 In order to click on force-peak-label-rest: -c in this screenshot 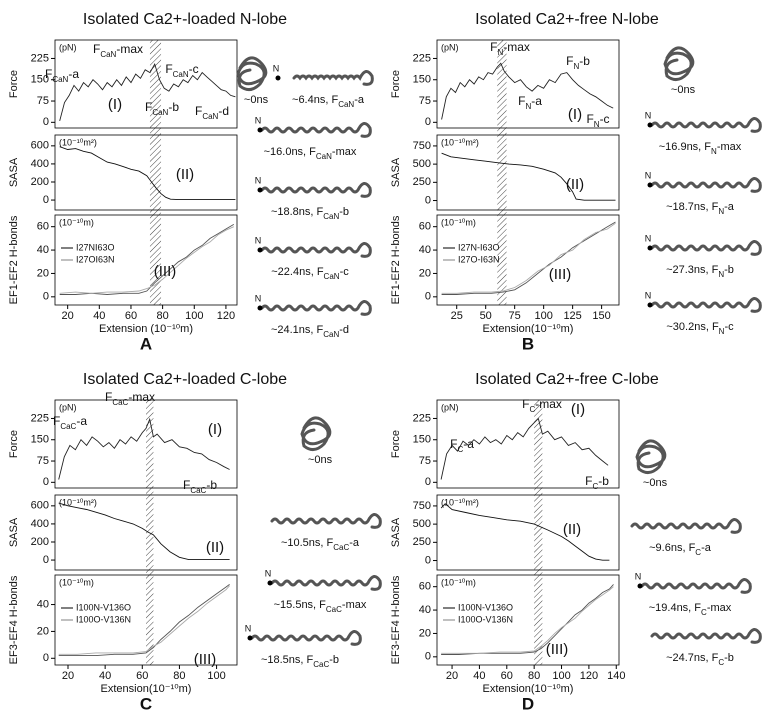, I will do `click(605, 119)`.